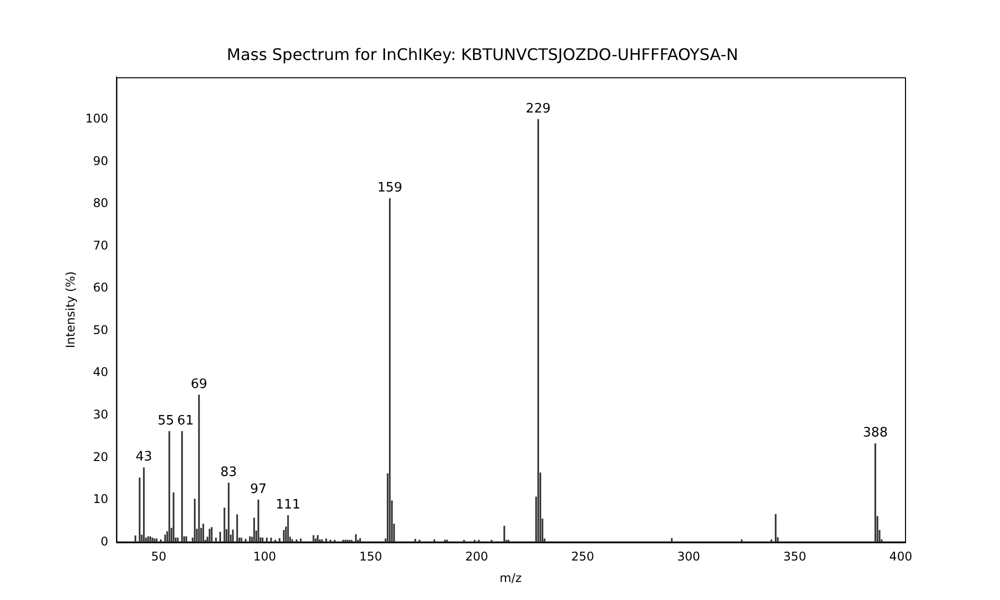 This screenshot has height=600, width=1000. I want to click on y-tick-label: 20, so click(100, 457).